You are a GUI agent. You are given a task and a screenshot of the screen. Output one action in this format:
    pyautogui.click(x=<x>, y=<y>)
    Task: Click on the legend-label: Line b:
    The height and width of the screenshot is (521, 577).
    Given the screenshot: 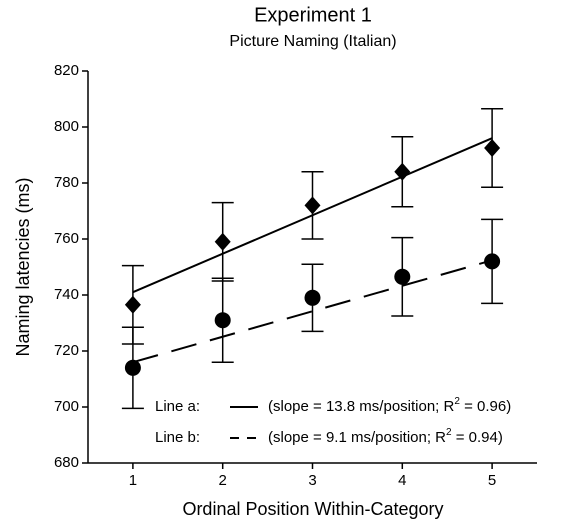 What is the action you would take?
    pyautogui.click(x=177, y=437)
    